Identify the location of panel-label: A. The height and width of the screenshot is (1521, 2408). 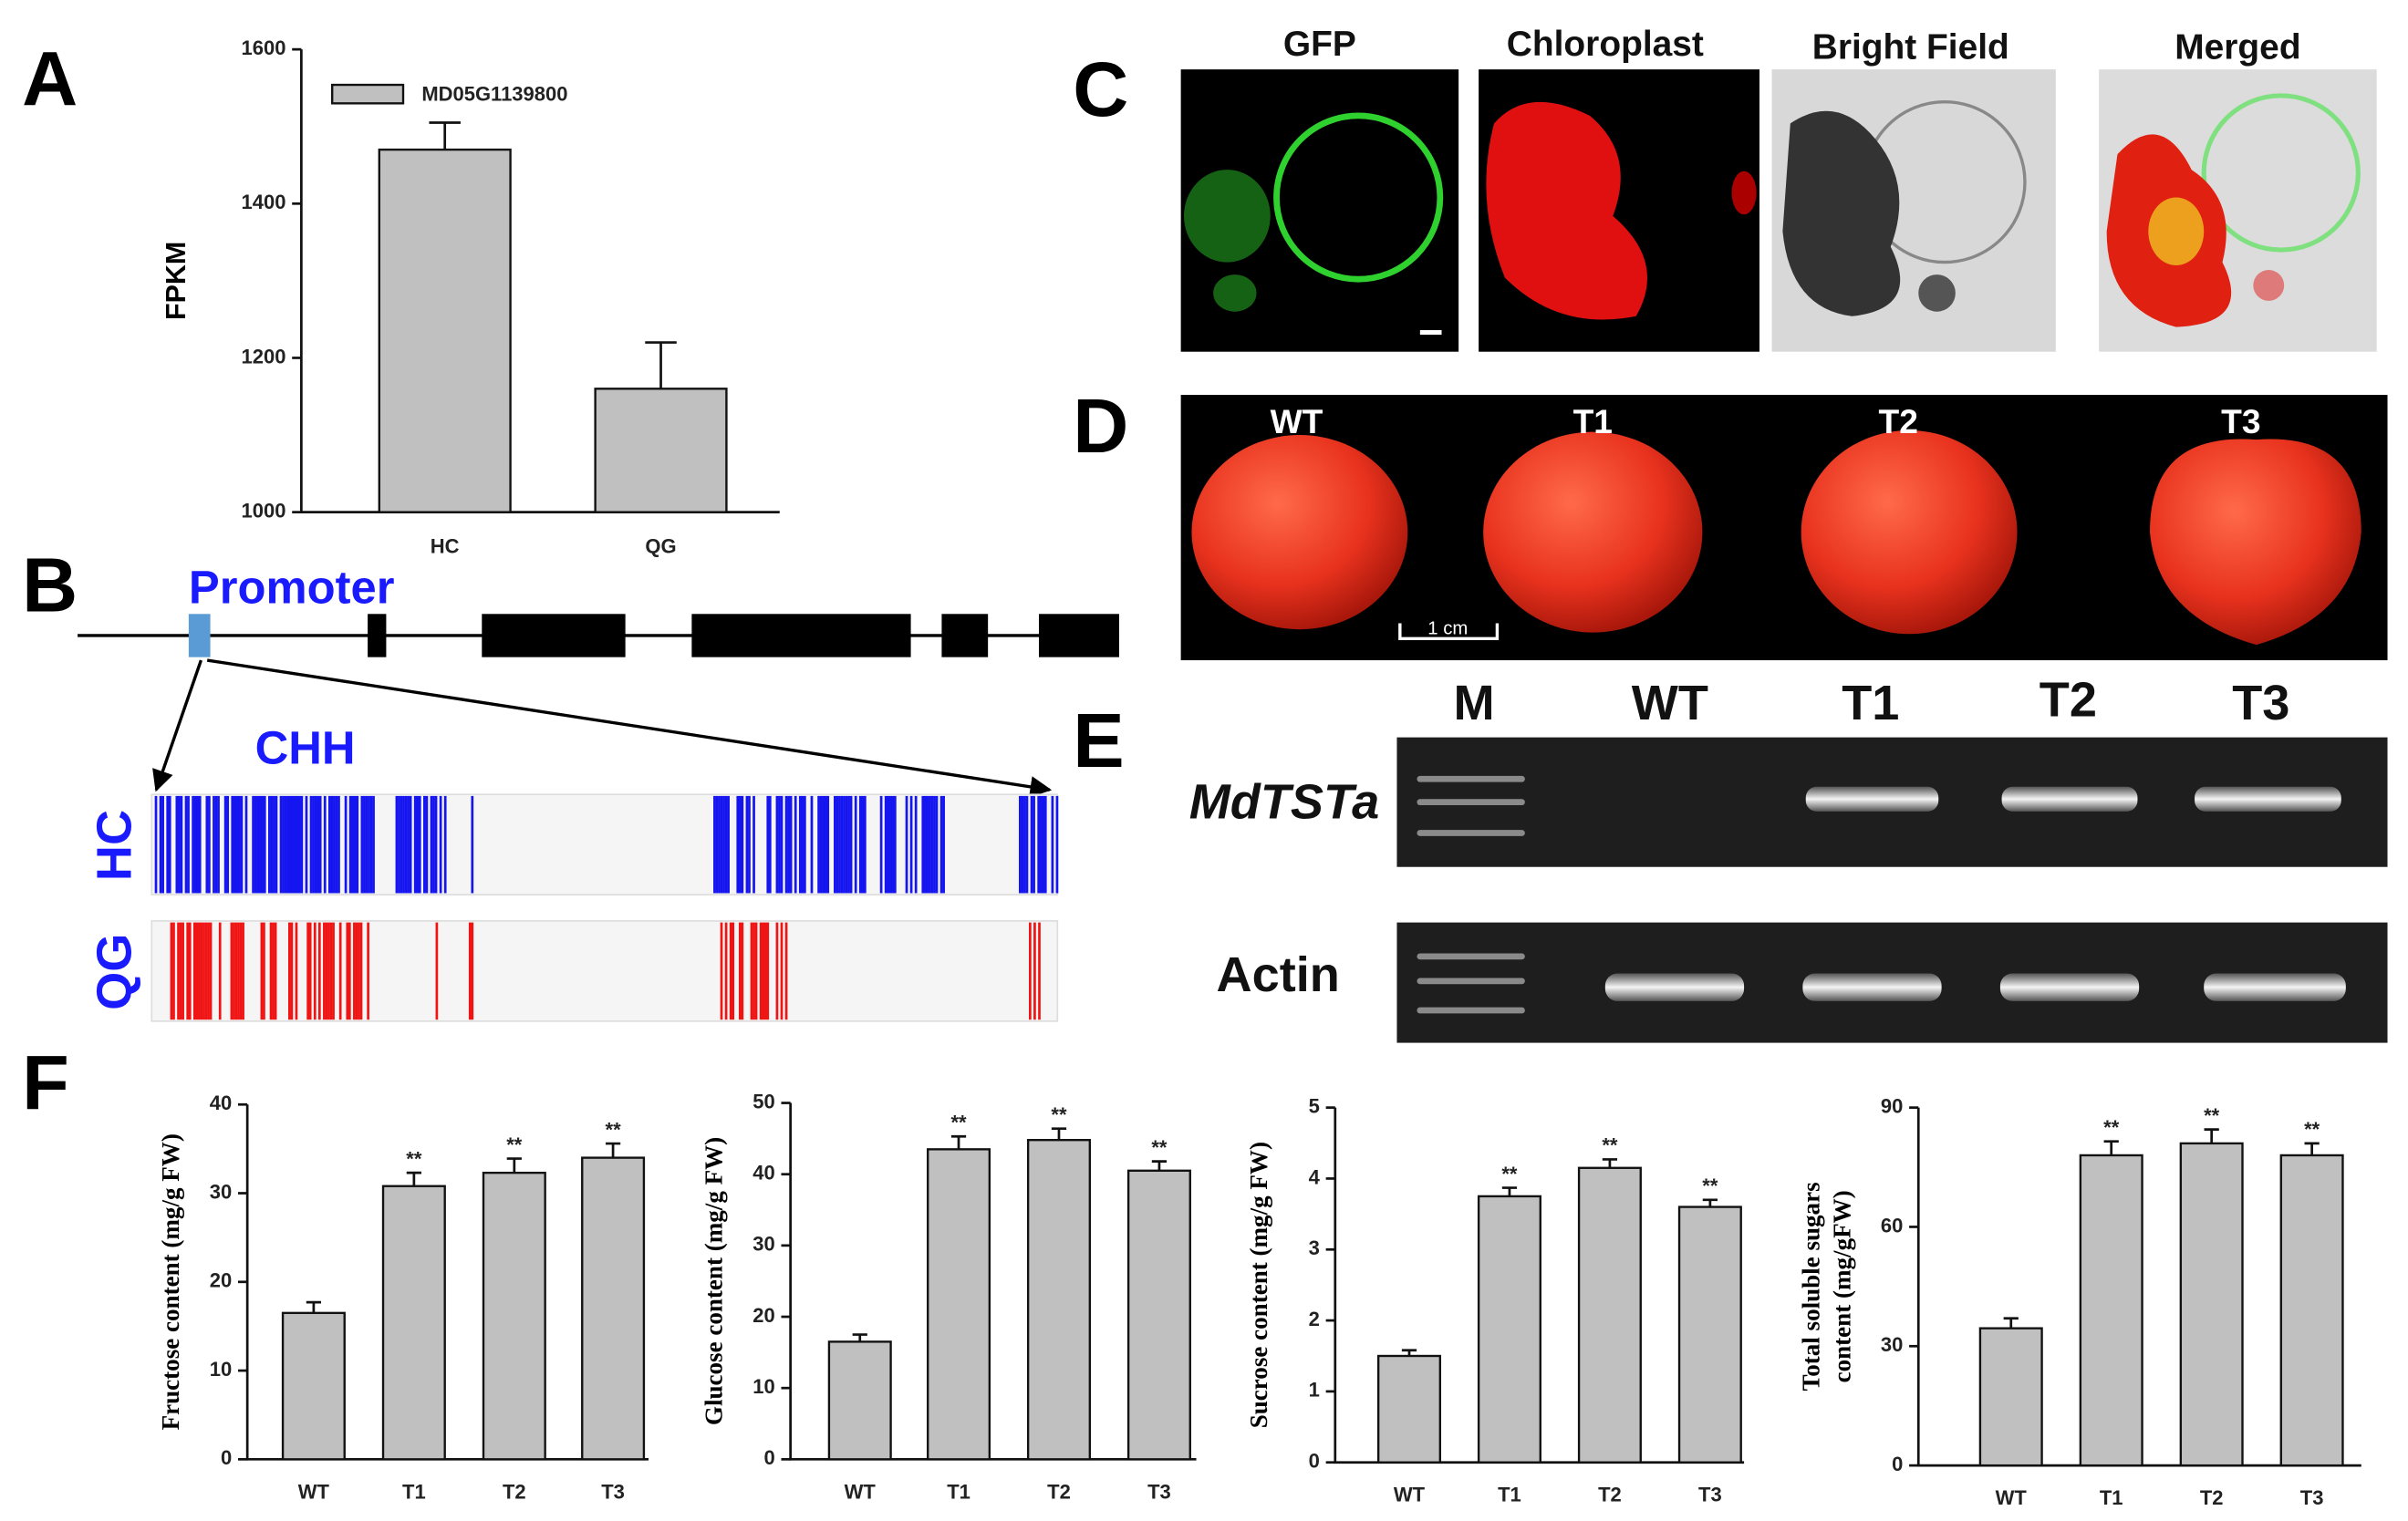
(50, 78).